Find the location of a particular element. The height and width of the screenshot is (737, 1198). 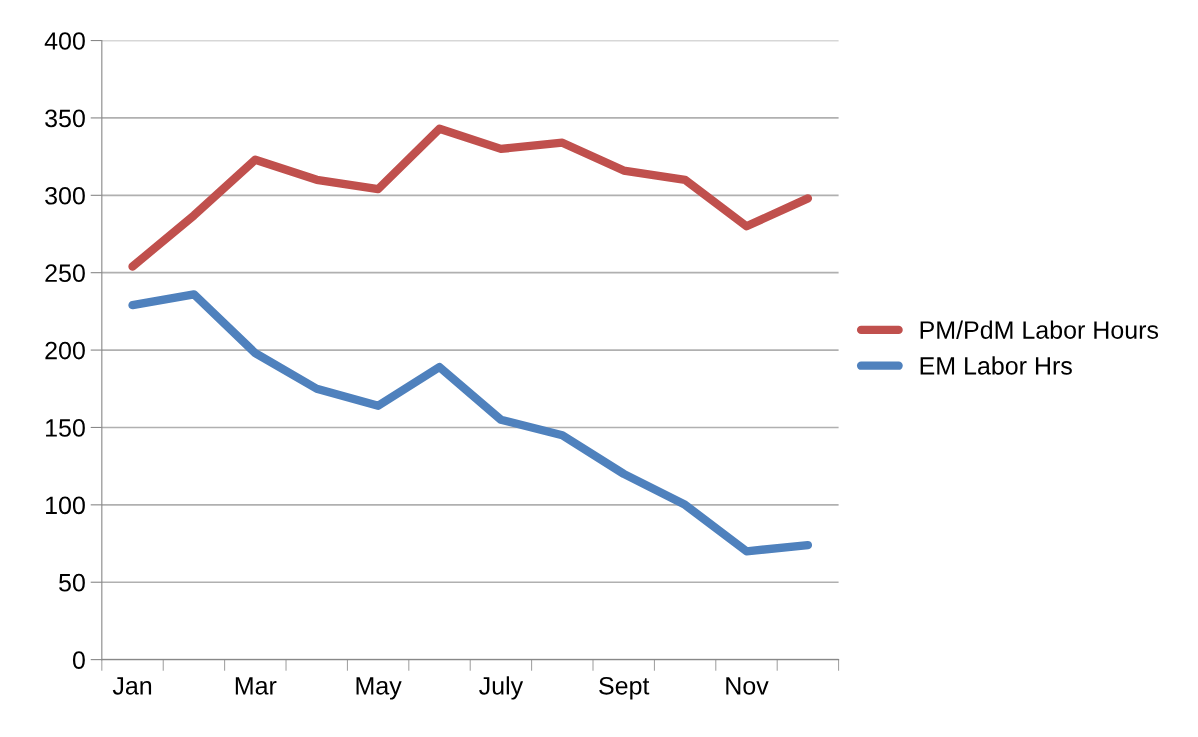

y-tick-label: 300 is located at coordinates (65, 195).